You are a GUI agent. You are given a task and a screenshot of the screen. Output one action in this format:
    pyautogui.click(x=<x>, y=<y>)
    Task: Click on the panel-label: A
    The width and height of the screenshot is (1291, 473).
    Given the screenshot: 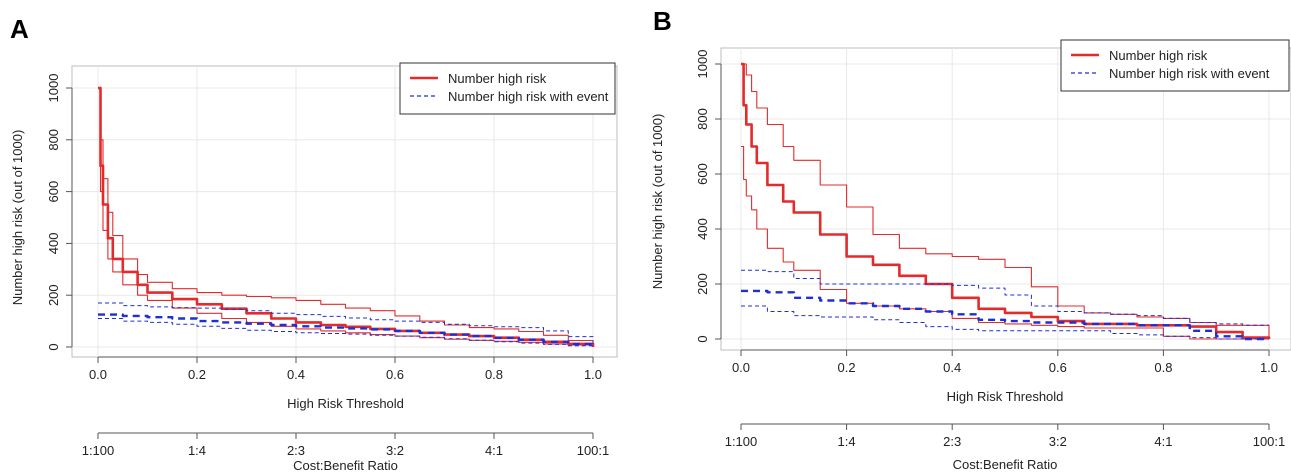 What is the action you would take?
    pyautogui.click(x=19, y=29)
    